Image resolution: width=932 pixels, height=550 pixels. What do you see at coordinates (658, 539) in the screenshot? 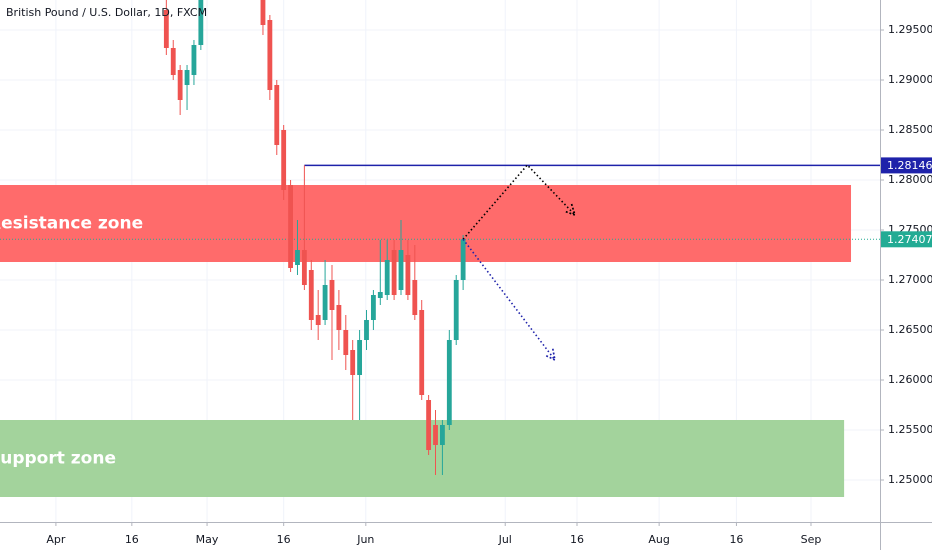
I see `x-tick-label: Aug` at bounding box center [658, 539].